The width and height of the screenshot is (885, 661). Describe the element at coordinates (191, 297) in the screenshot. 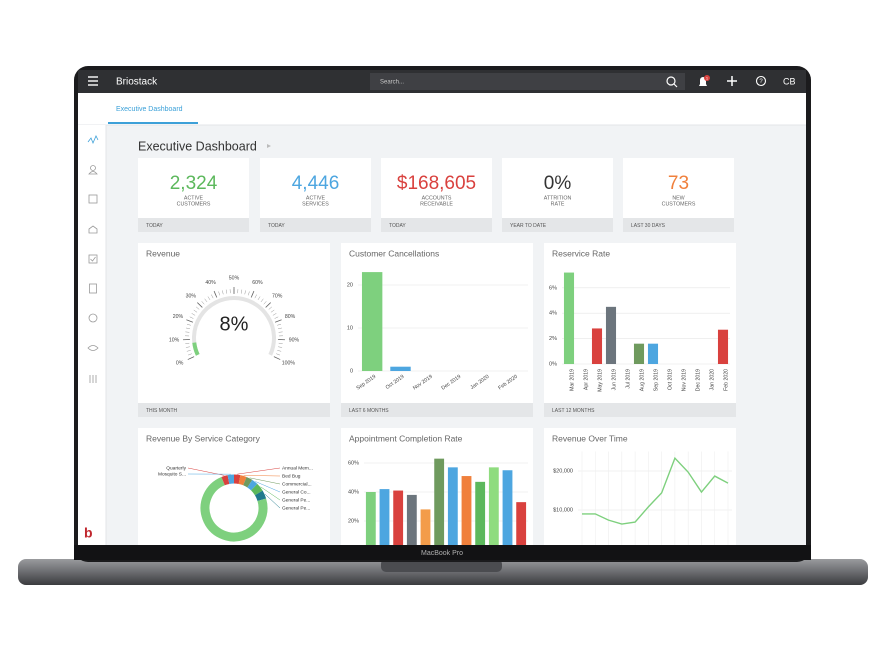

I see `gauge-tick-label: 30%` at that location.